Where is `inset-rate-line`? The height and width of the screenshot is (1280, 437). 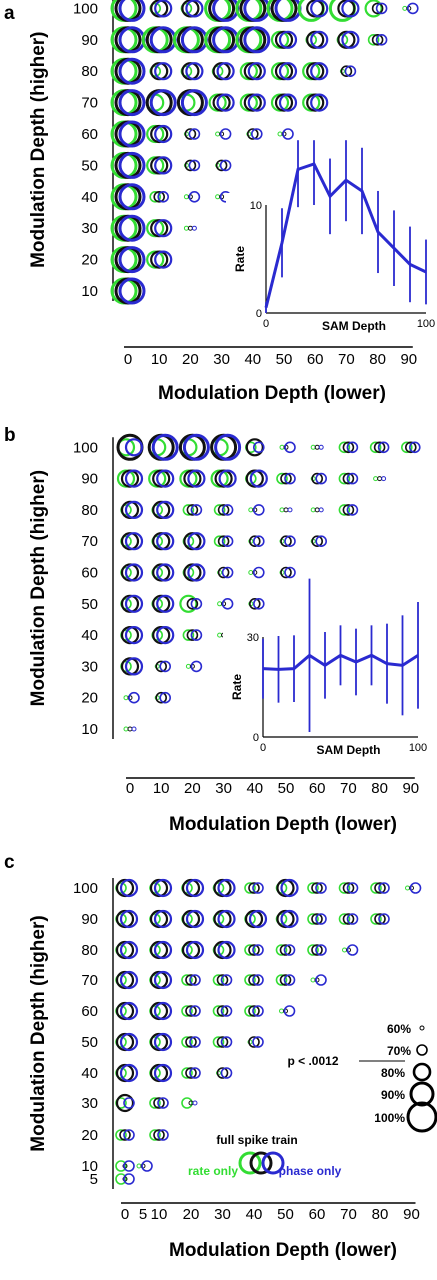 inset-rate-line is located at coordinates (345, 235).